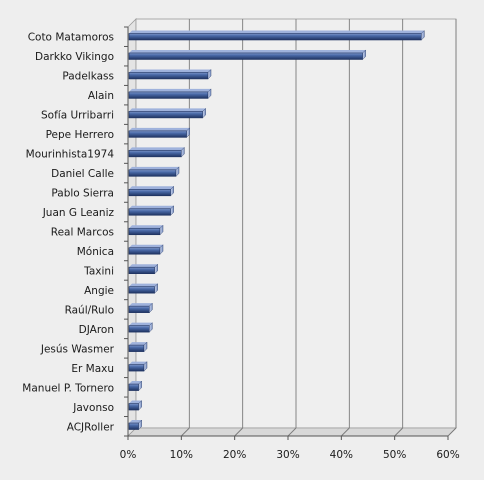 The width and height of the screenshot is (484, 480). Describe the element at coordinates (128, 455) in the screenshot. I see `x-tick-label: 0%` at that location.